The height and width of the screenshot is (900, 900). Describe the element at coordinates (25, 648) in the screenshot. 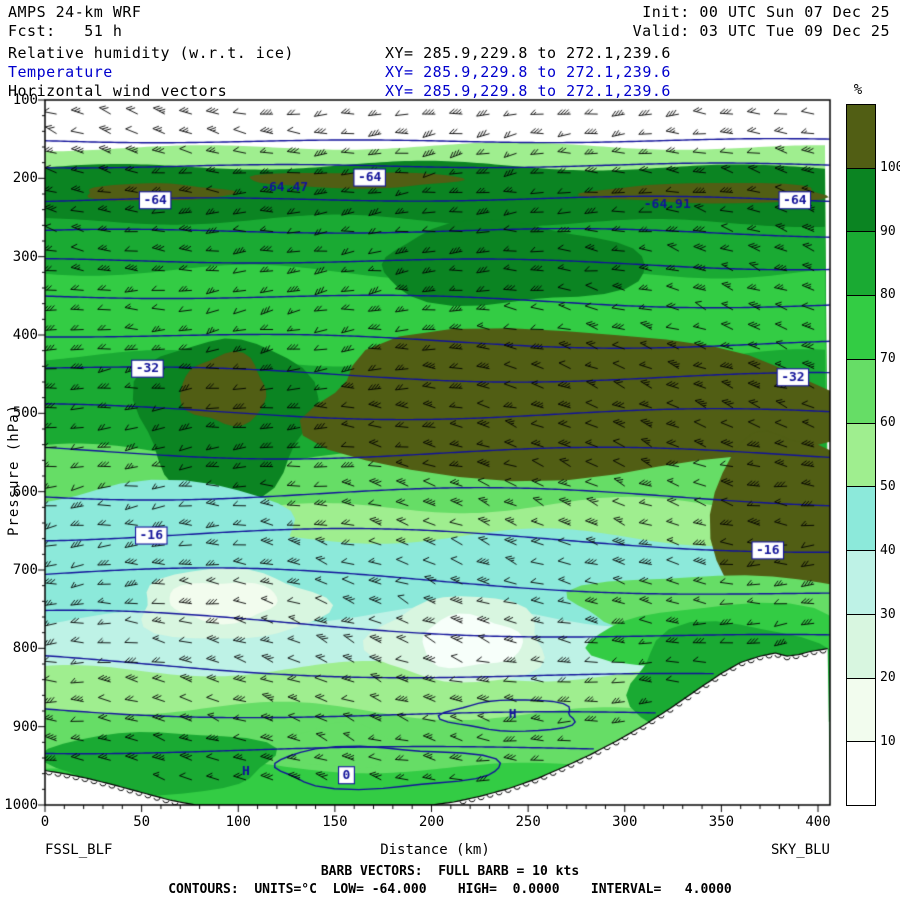

I see `y-tick-label: 800` at that location.